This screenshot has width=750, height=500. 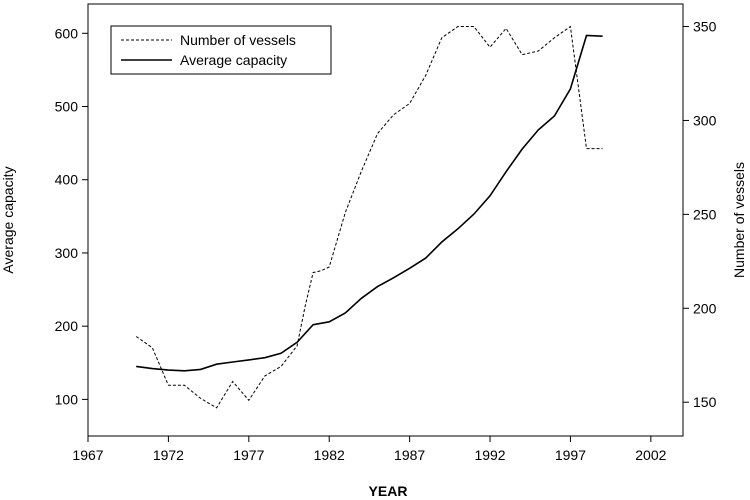 I want to click on x-tick-label: 1992, so click(x=489, y=455).